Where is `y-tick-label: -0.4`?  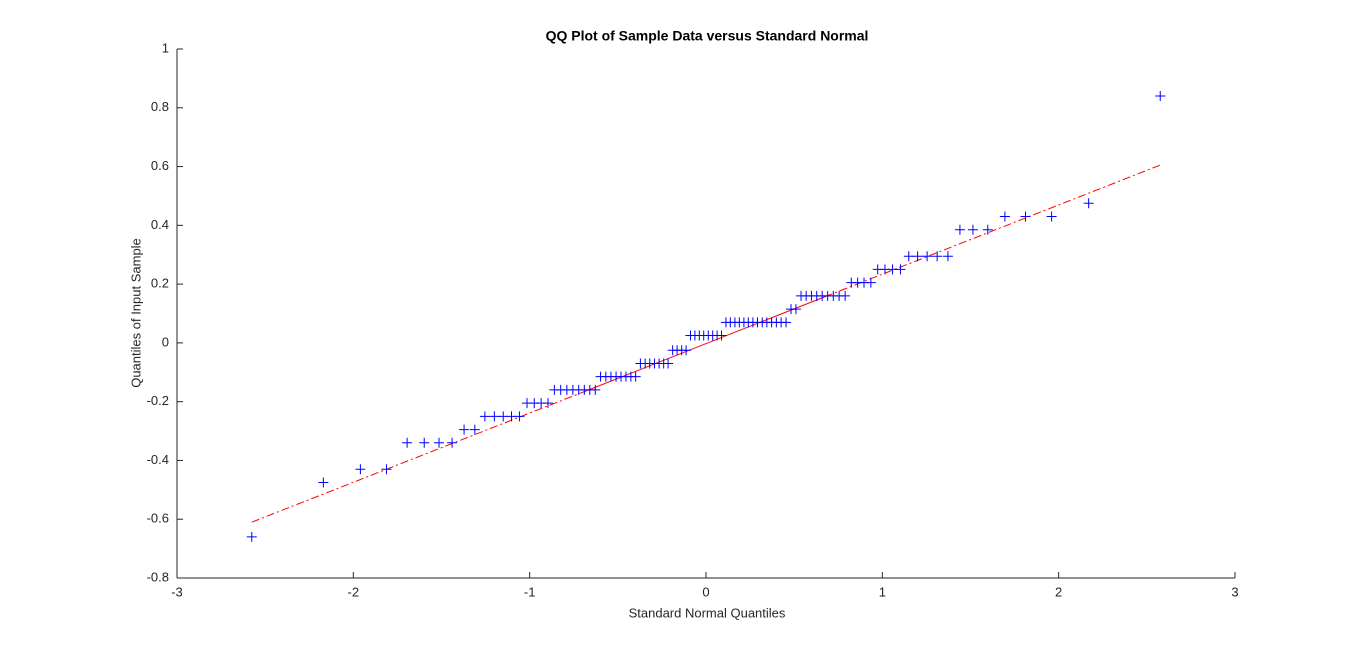 y-tick-label: -0.4 is located at coordinates (158, 459).